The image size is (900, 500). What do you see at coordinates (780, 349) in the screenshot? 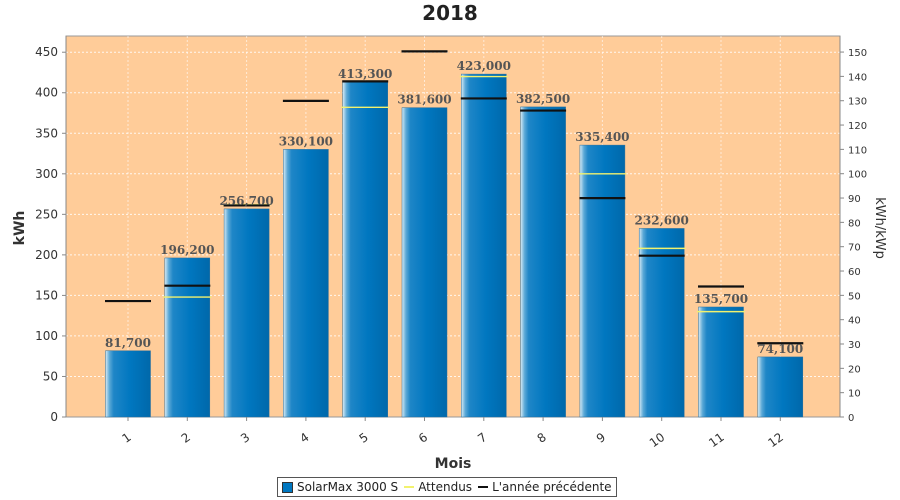
I see `data-label-month-12: 74,100` at bounding box center [780, 349].